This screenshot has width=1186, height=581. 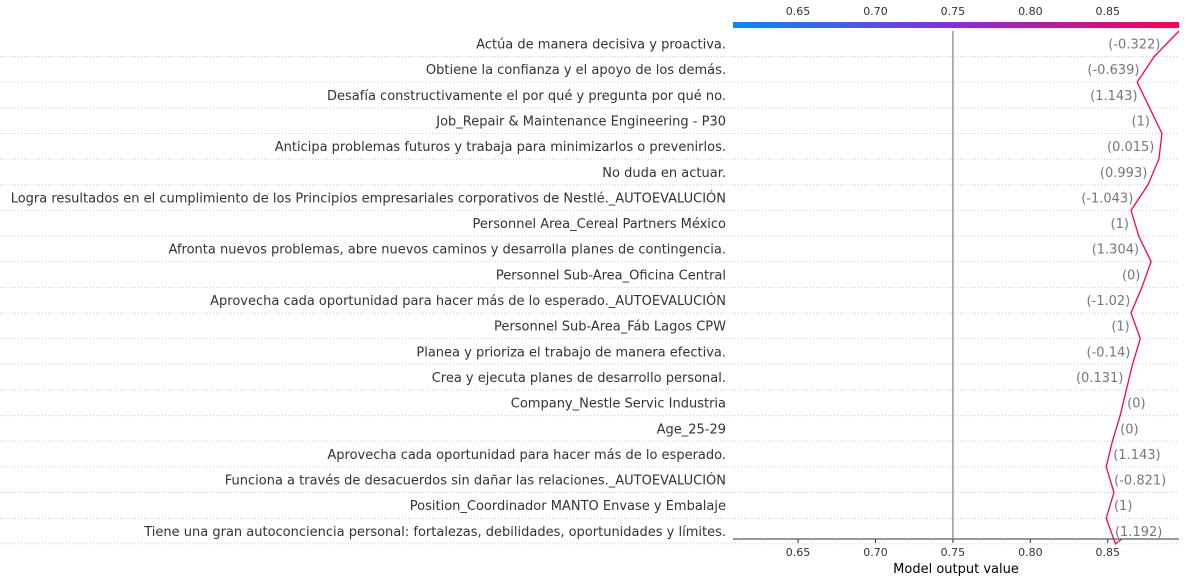 I want to click on feature-value-label: (0.015), so click(x=1130, y=147).